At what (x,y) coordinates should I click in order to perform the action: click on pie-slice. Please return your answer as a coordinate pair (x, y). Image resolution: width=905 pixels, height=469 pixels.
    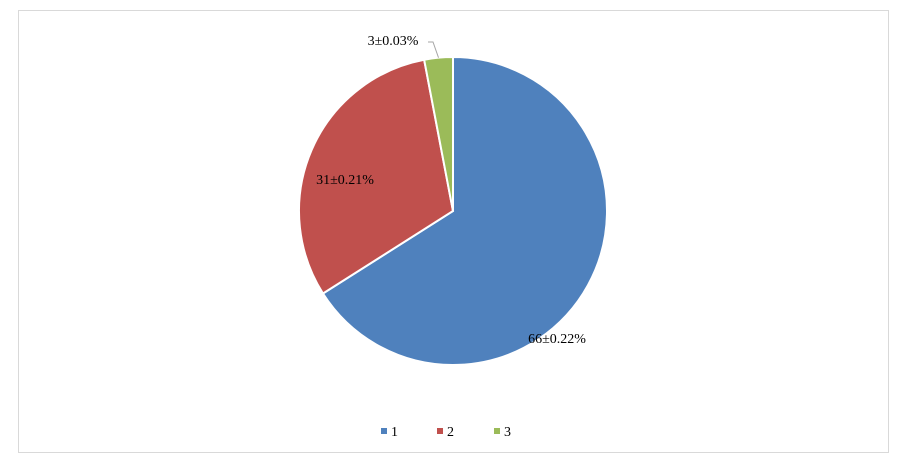
    Looking at the image, I should click on (376, 176).